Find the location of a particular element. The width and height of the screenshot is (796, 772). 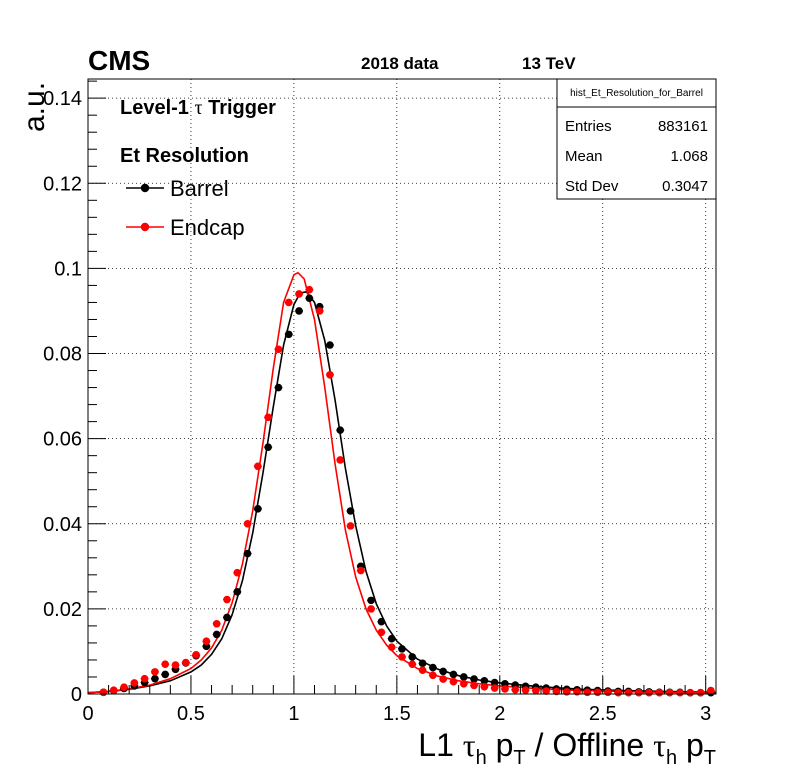

stats-stddev-label: Std Dev is located at coordinates (592, 186).